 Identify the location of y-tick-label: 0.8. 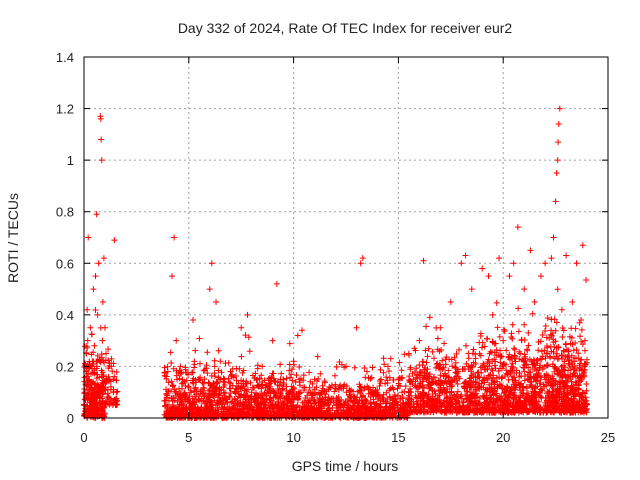
(65, 212).